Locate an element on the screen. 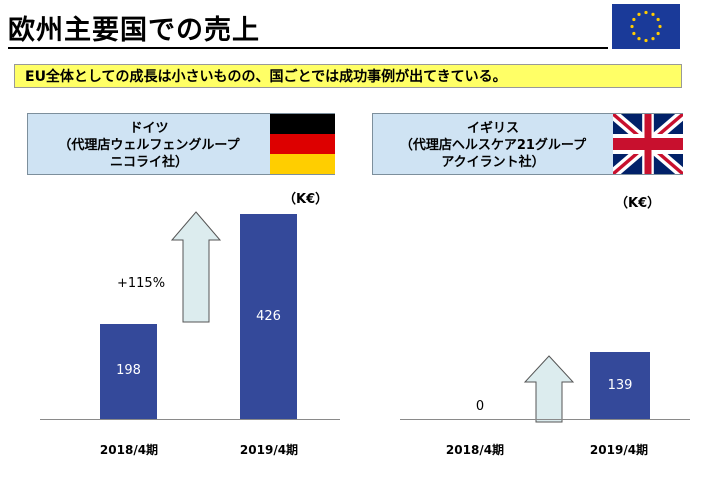 Image resolution: width=711 pixels, height=485 pixels. germany-card-text: ドイツ （代理店ウェルフェングループ ニコライ社） is located at coordinates (149, 145).